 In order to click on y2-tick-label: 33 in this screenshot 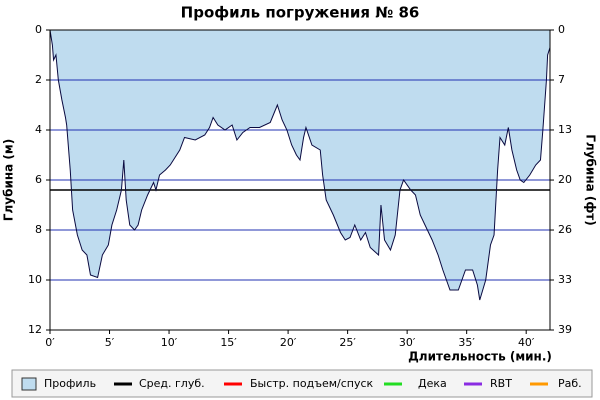, I will do `click(565, 279)`.